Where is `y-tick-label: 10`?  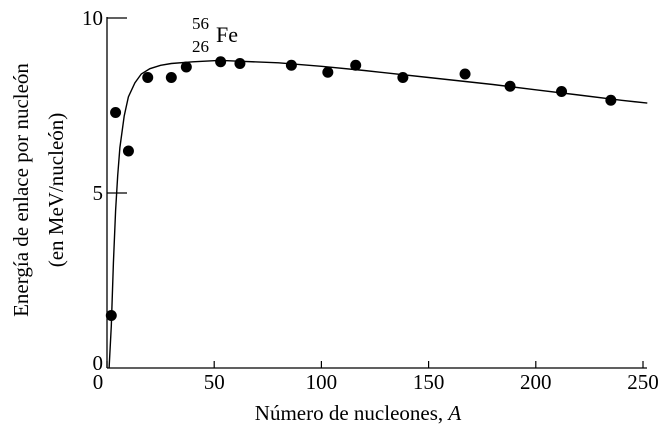
y-tick-label: 10 is located at coordinates (92, 18).